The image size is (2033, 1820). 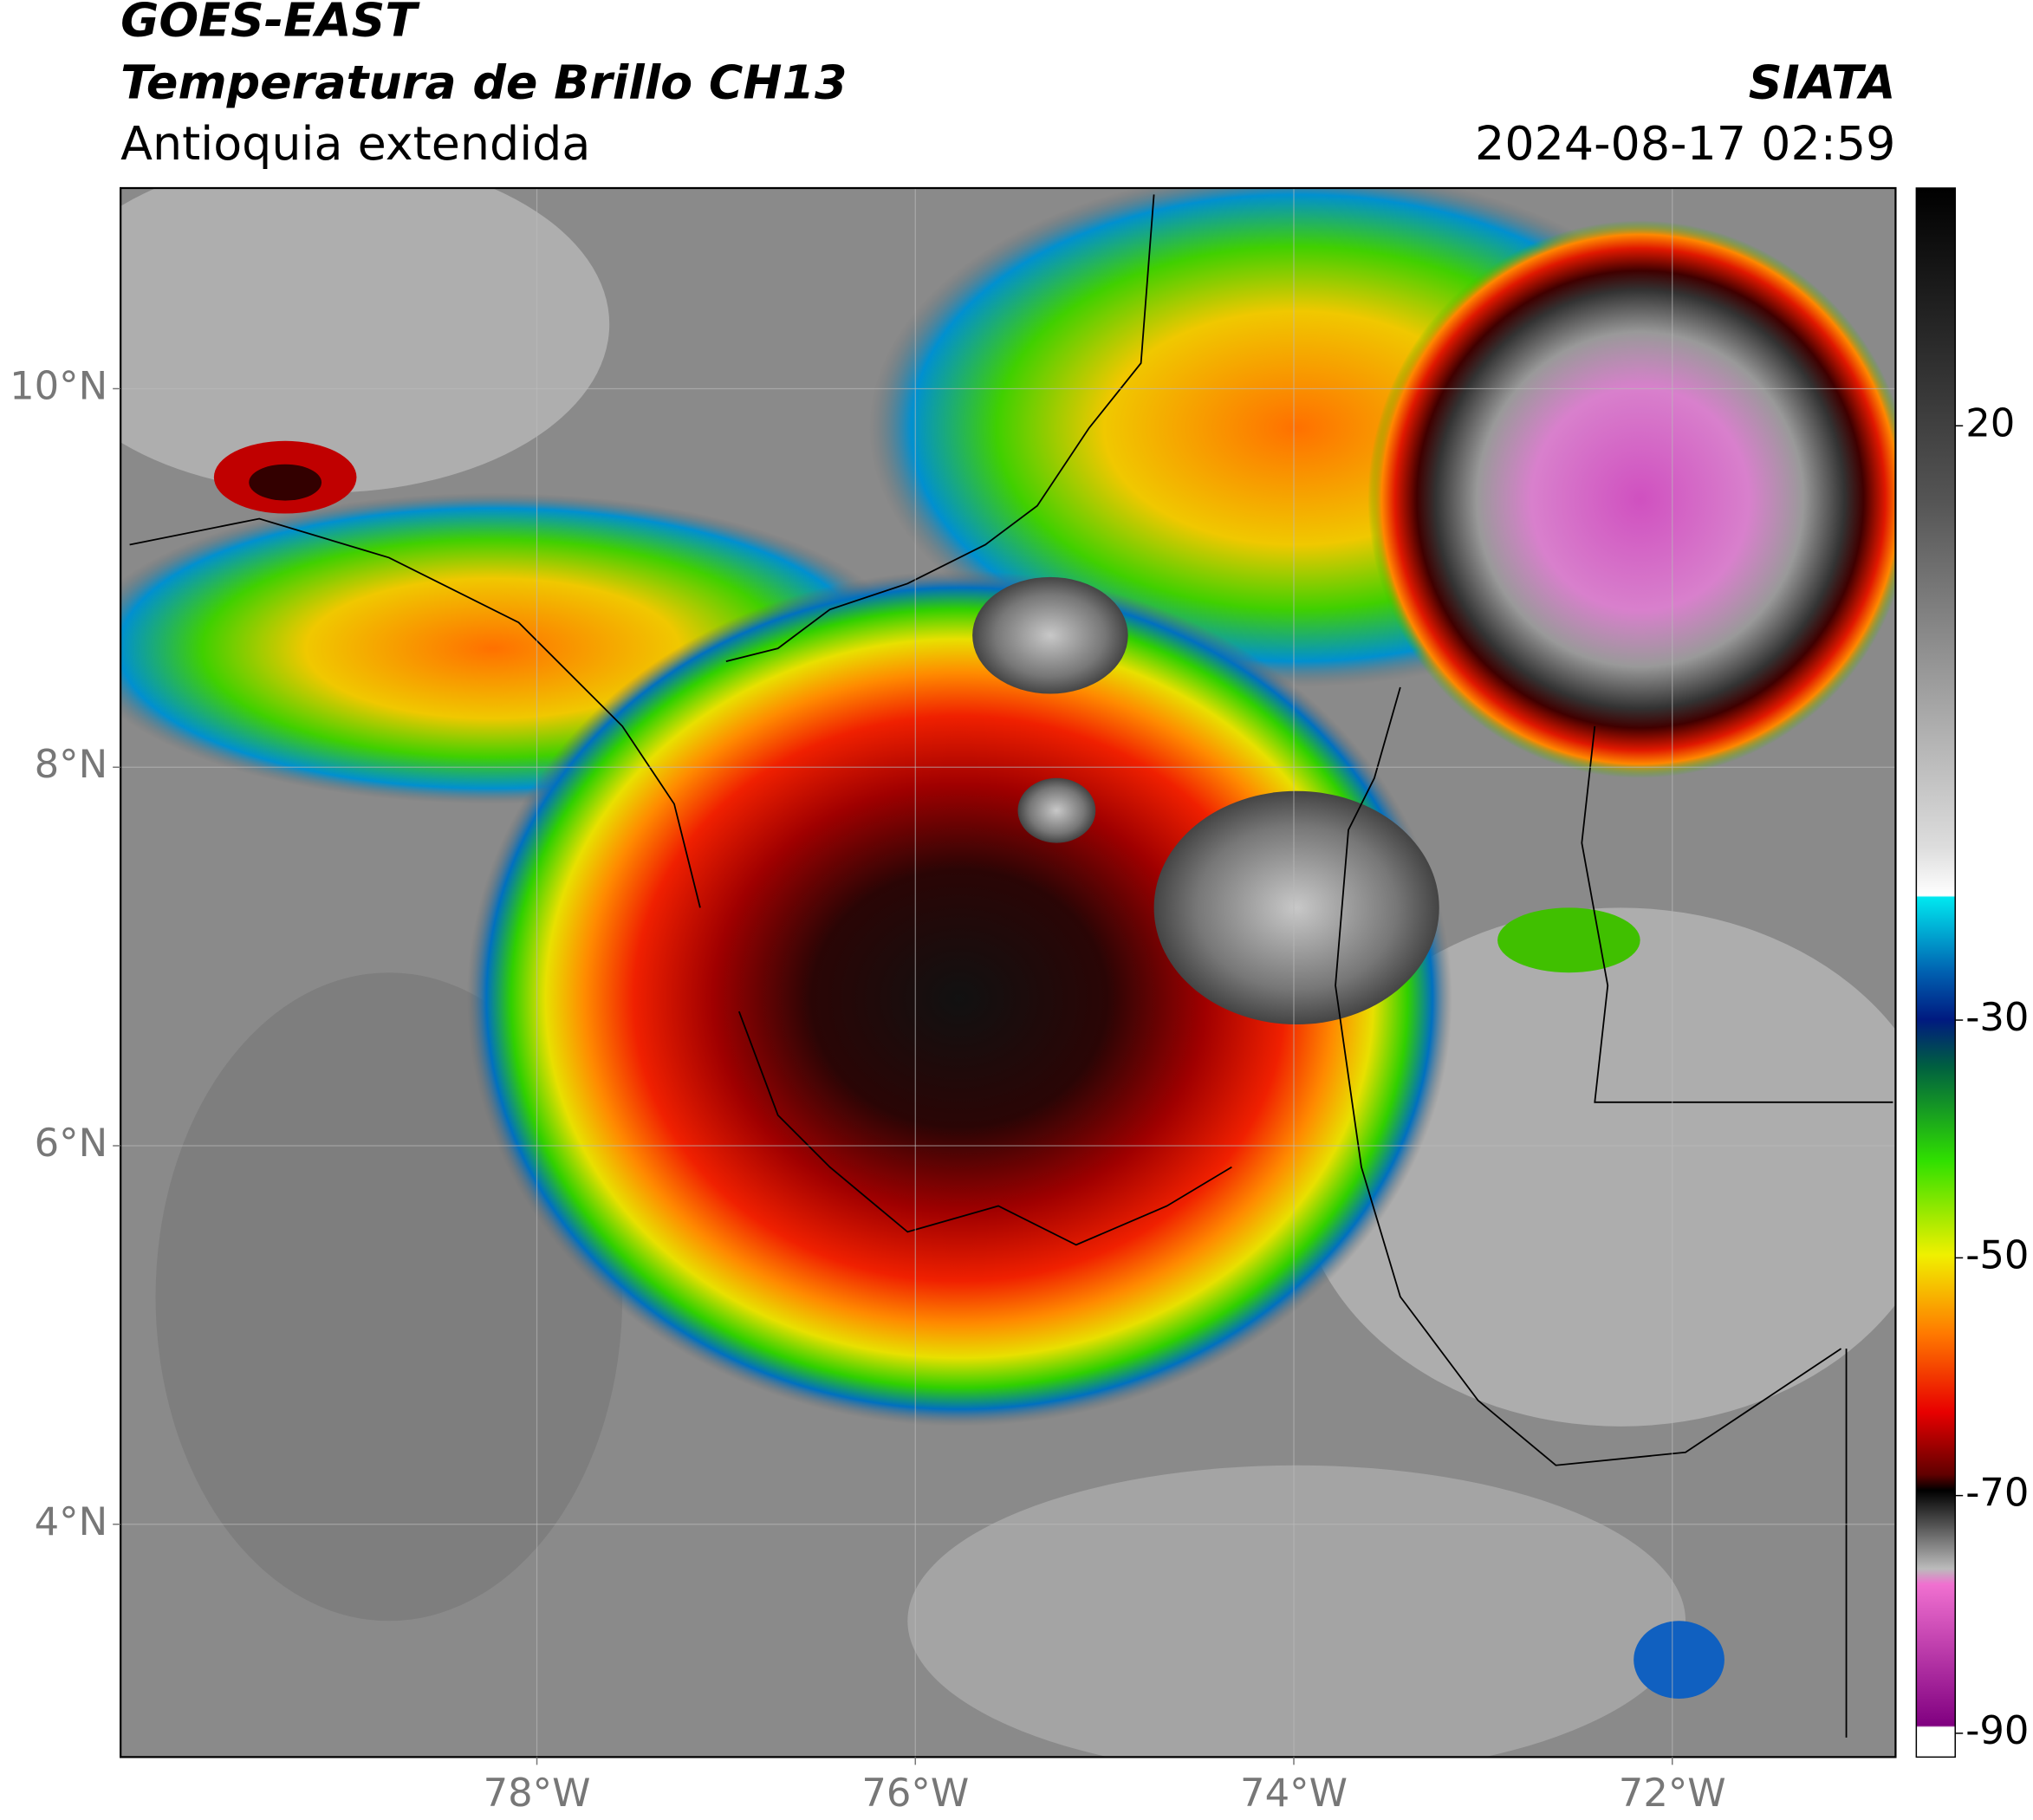 What do you see at coordinates (1822, 82) in the screenshot?
I see `source: SIATA` at bounding box center [1822, 82].